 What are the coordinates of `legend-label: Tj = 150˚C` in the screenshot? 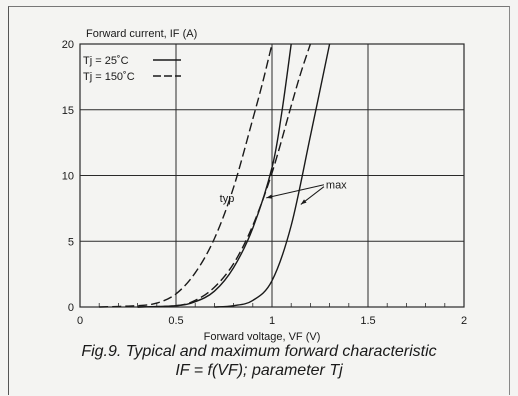 It's located at (109, 77).